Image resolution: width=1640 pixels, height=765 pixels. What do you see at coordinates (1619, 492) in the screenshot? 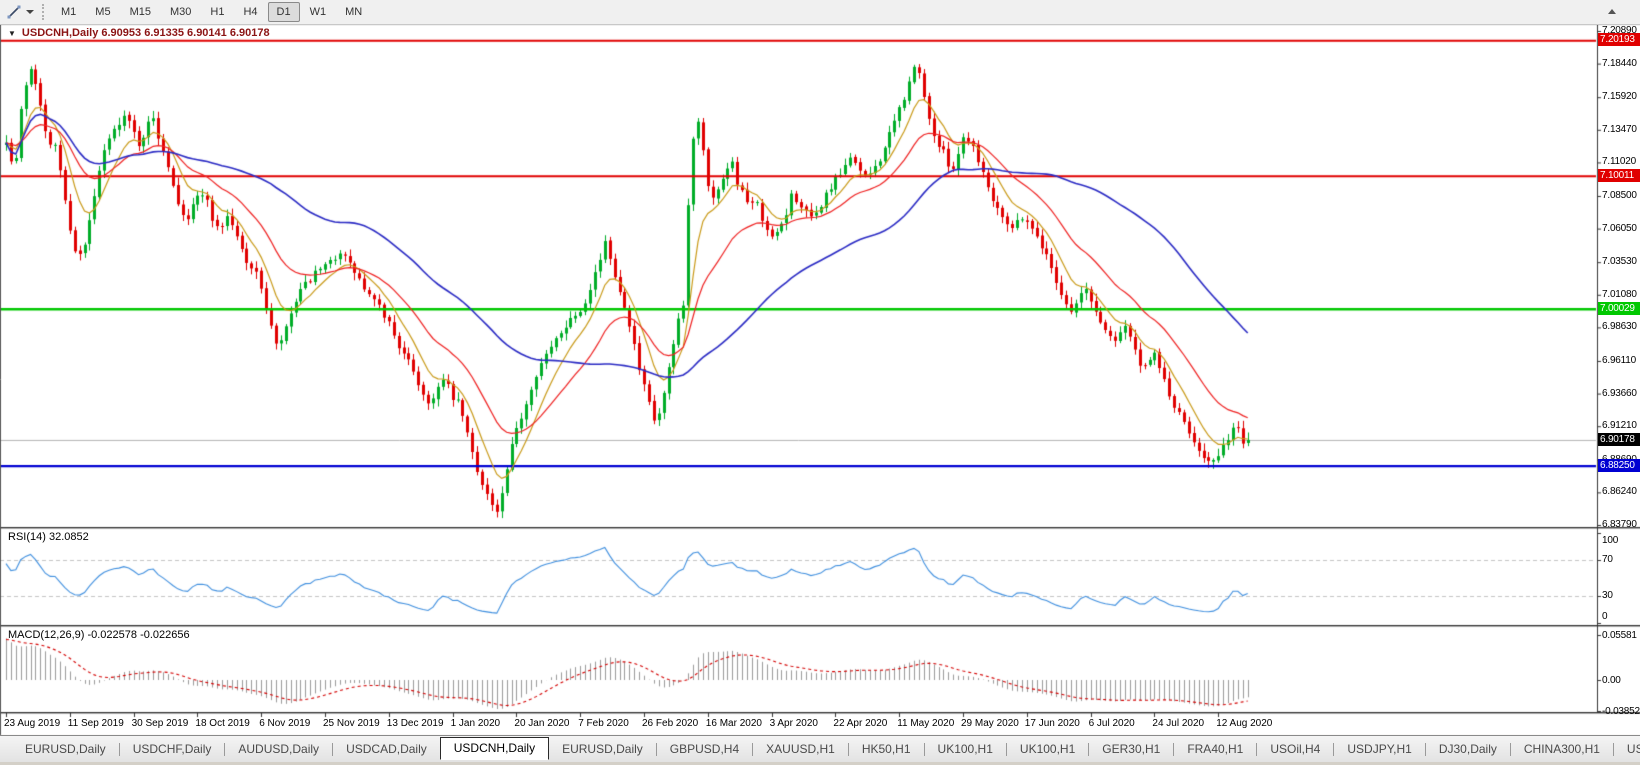
I see `price-tick-label: 6.86240` at bounding box center [1619, 492].